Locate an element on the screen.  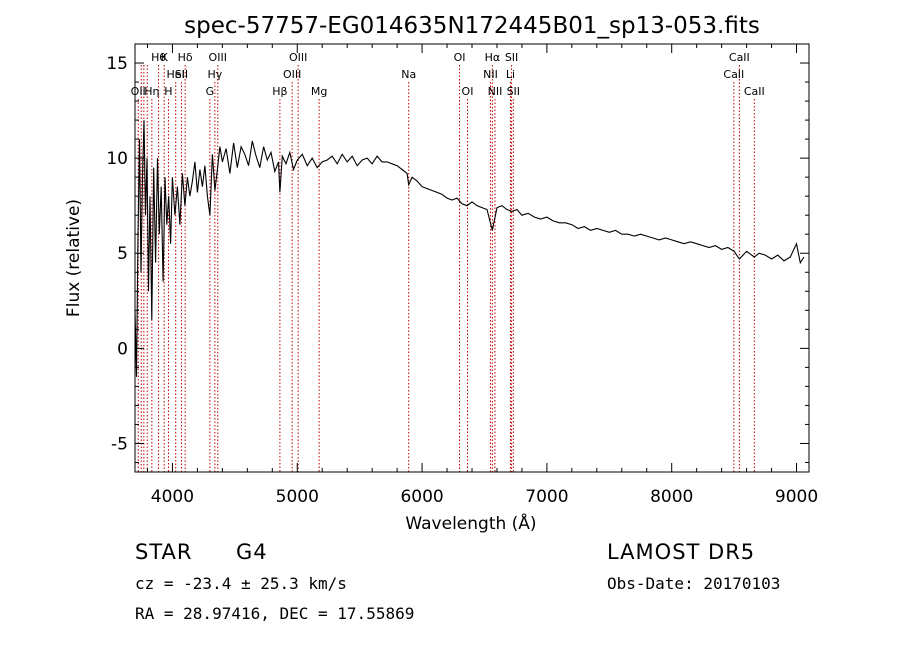
survey-release: LAMOST DR5 is located at coordinates (681, 552).